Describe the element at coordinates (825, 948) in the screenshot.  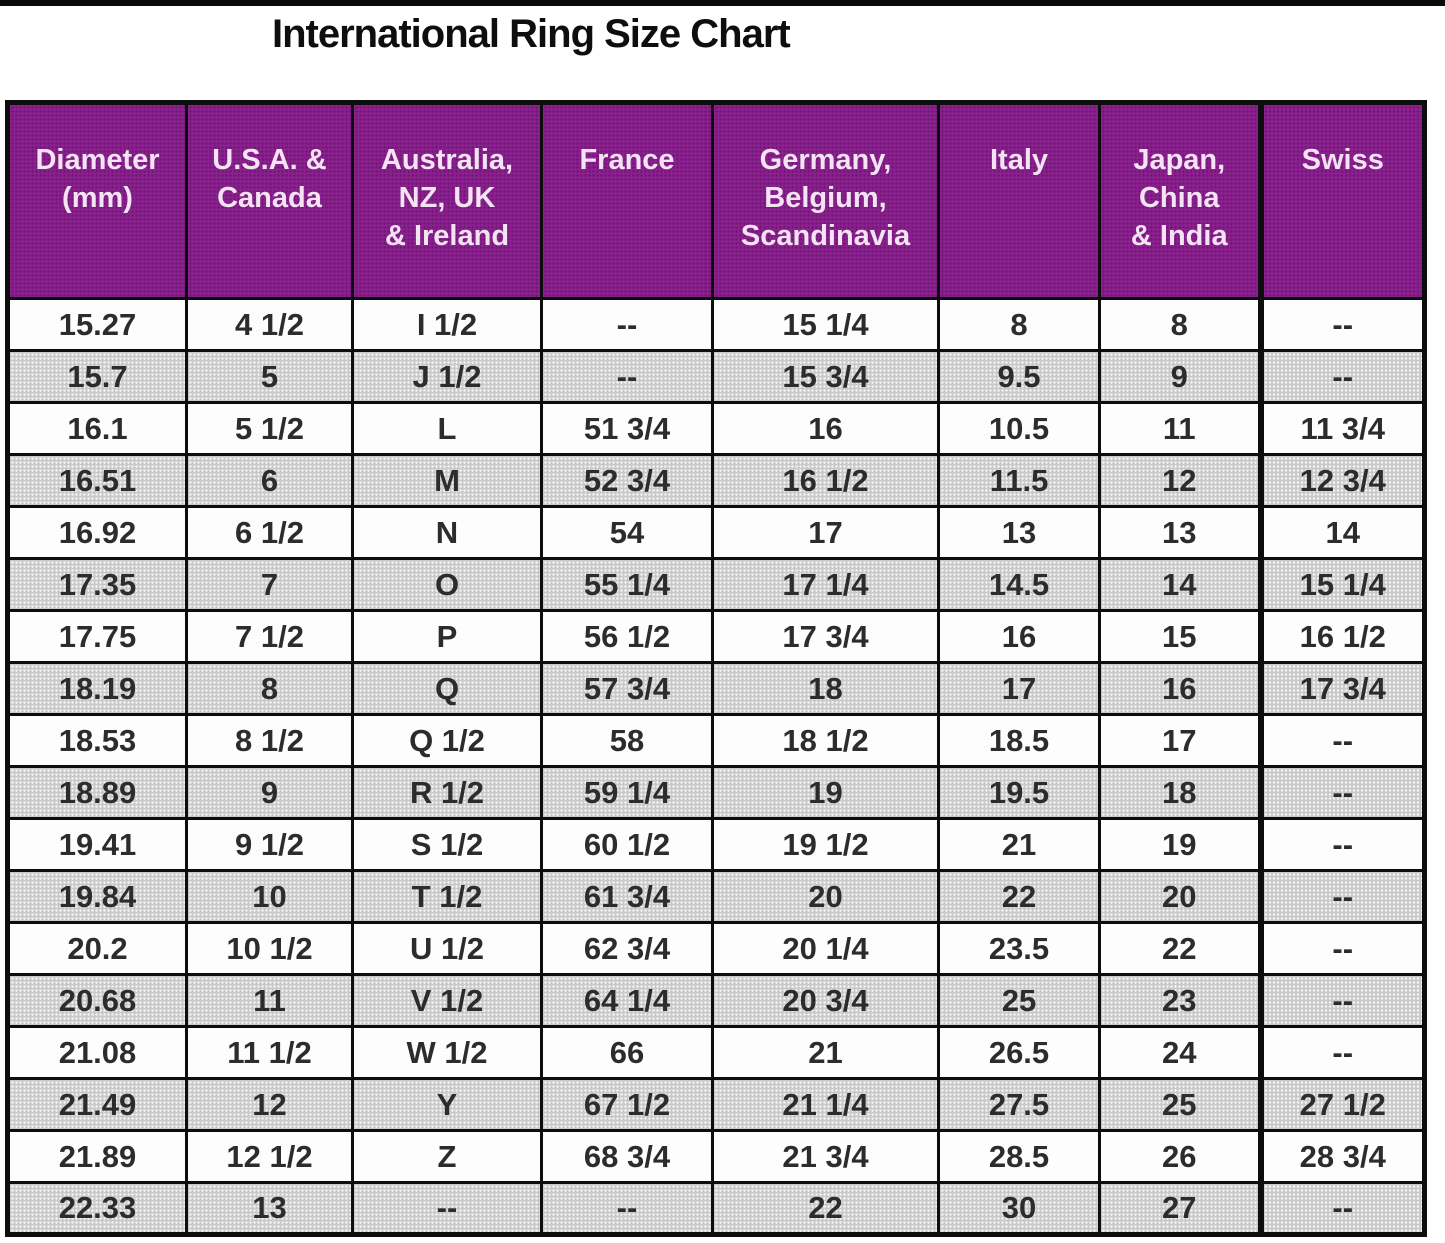
I see `table-cell: 20 1/4` at that location.